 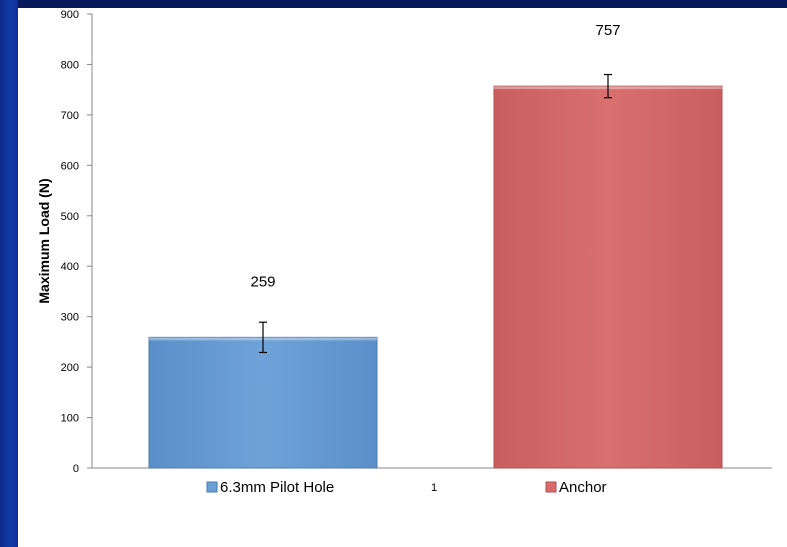 I want to click on x-category-label: 1, so click(x=434, y=488).